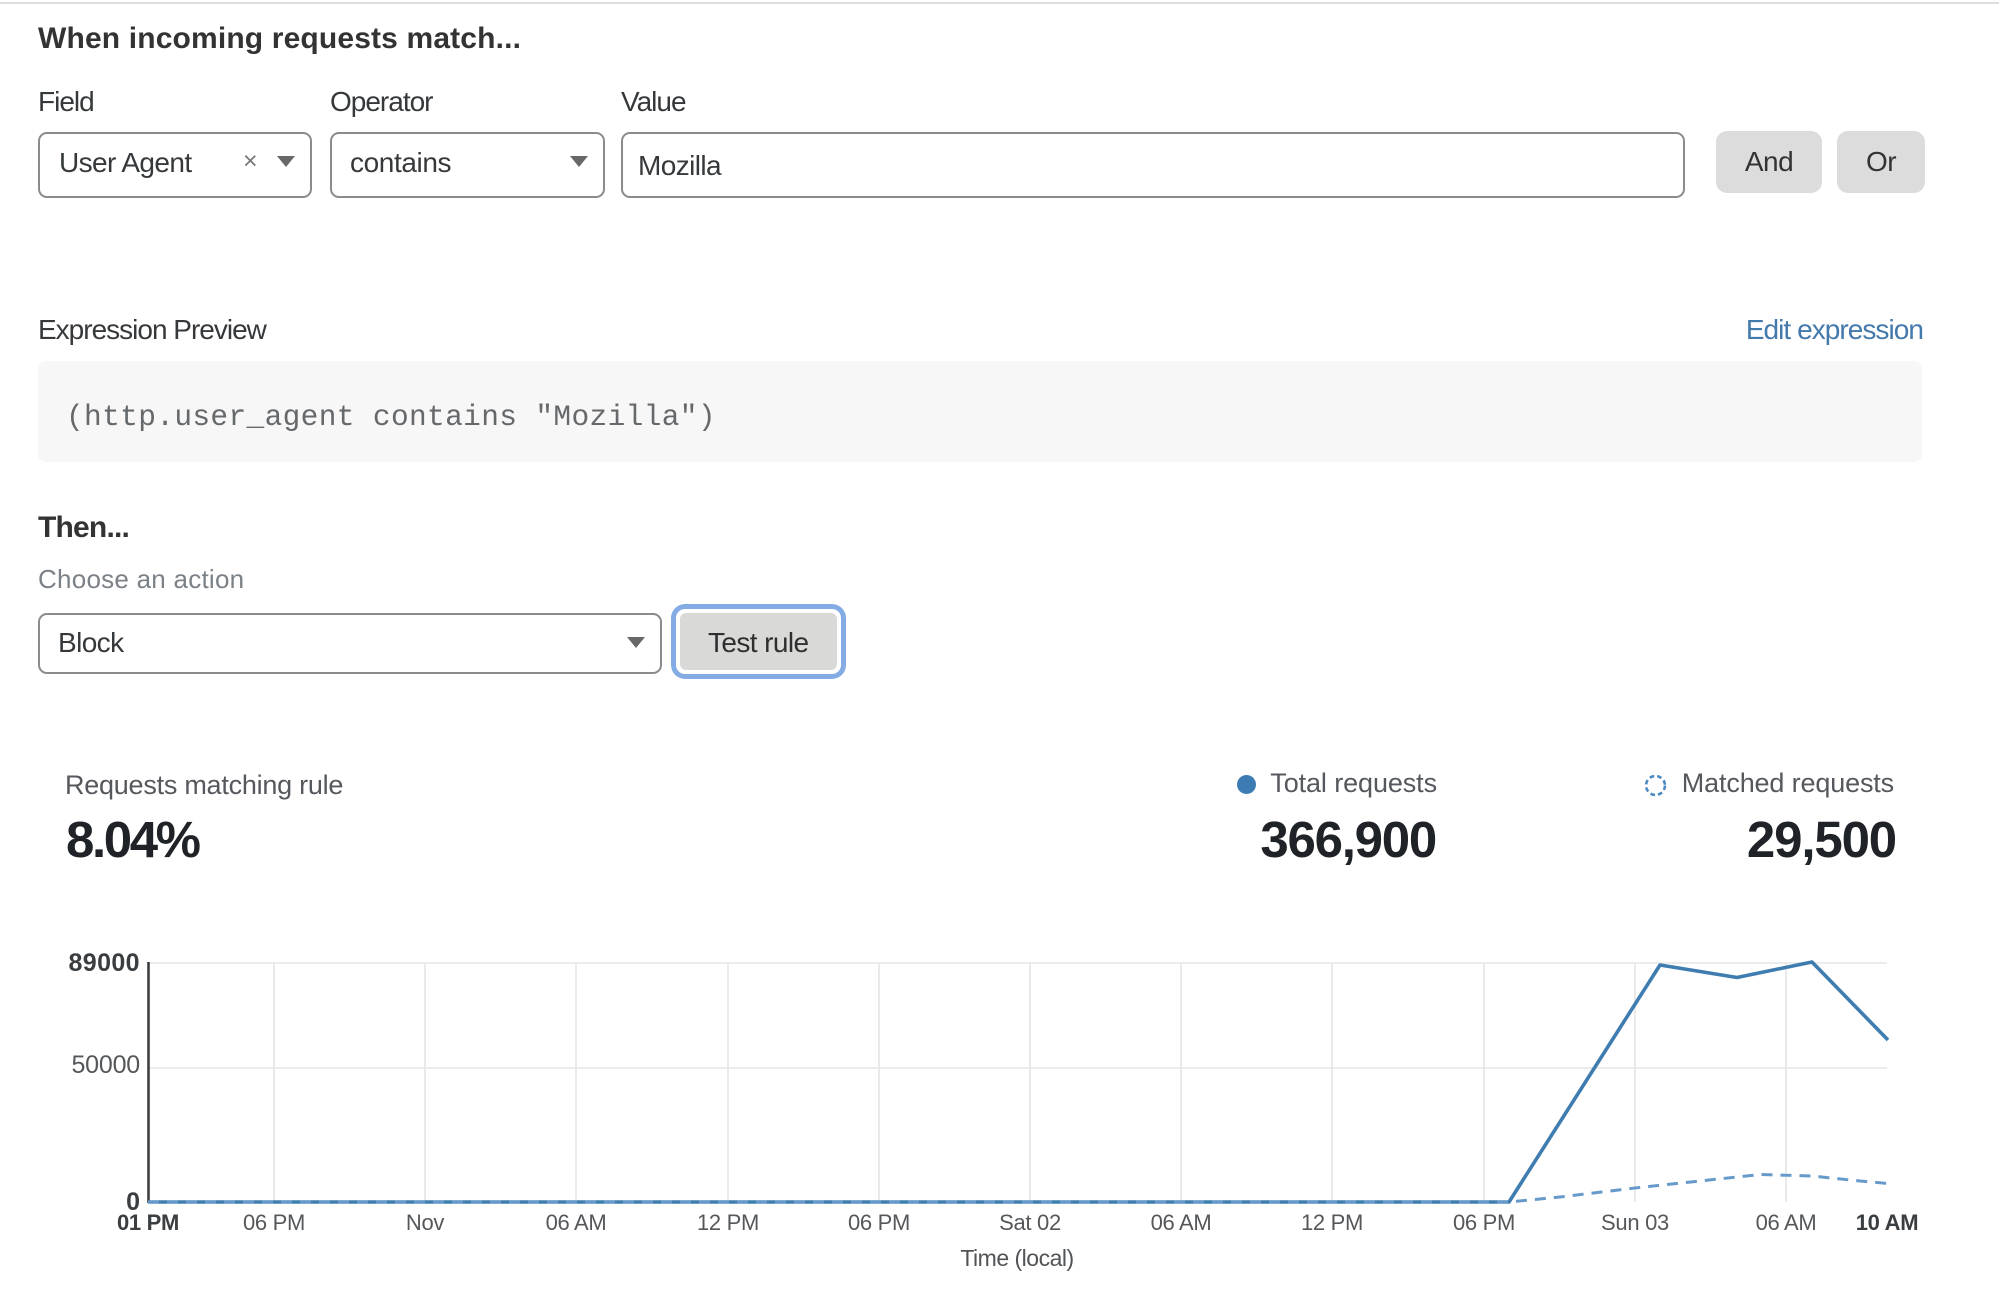  What do you see at coordinates (1635, 1222) in the screenshot?
I see `svg-text: Sun 03` at bounding box center [1635, 1222].